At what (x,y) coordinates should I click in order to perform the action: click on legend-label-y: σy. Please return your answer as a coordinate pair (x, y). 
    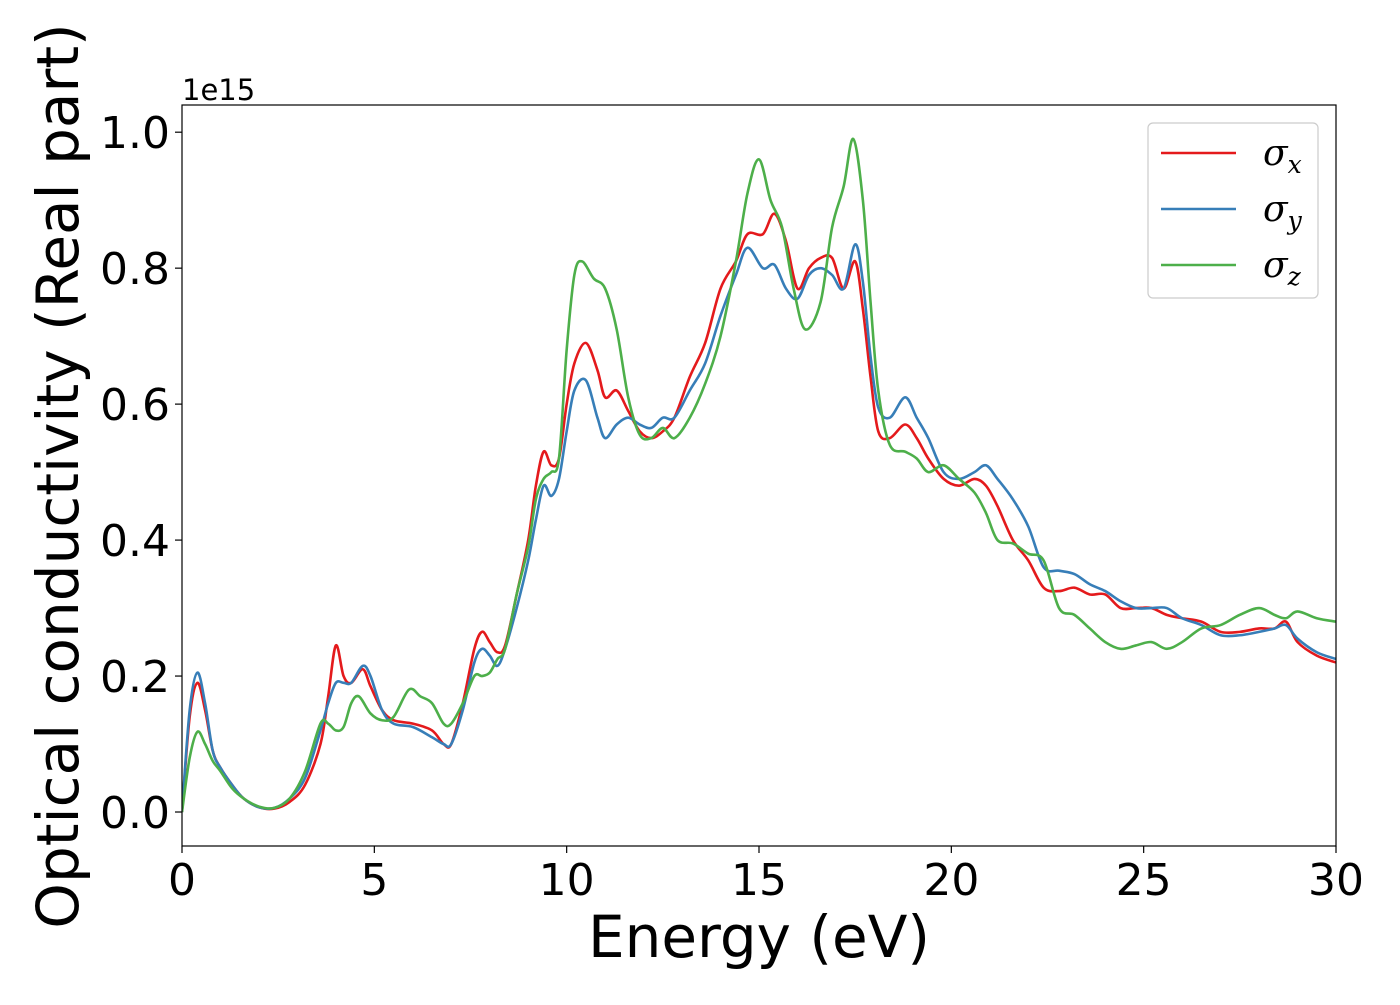
    Looking at the image, I should click on (1283, 212).